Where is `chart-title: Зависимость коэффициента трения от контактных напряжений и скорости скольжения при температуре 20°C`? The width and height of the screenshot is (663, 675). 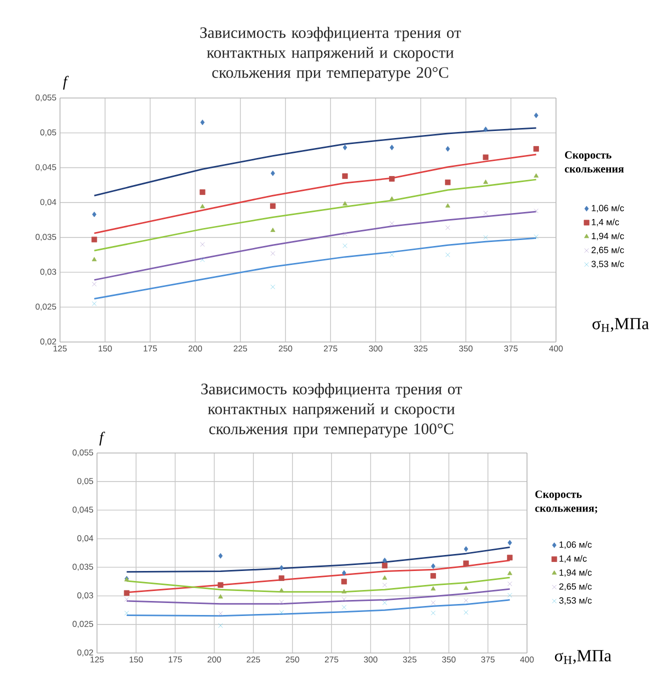
chart-title: Зависимость коэффициента трения от контактных напряжений и скорости скольжения при температуре 20°C is located at coordinates (330, 54).